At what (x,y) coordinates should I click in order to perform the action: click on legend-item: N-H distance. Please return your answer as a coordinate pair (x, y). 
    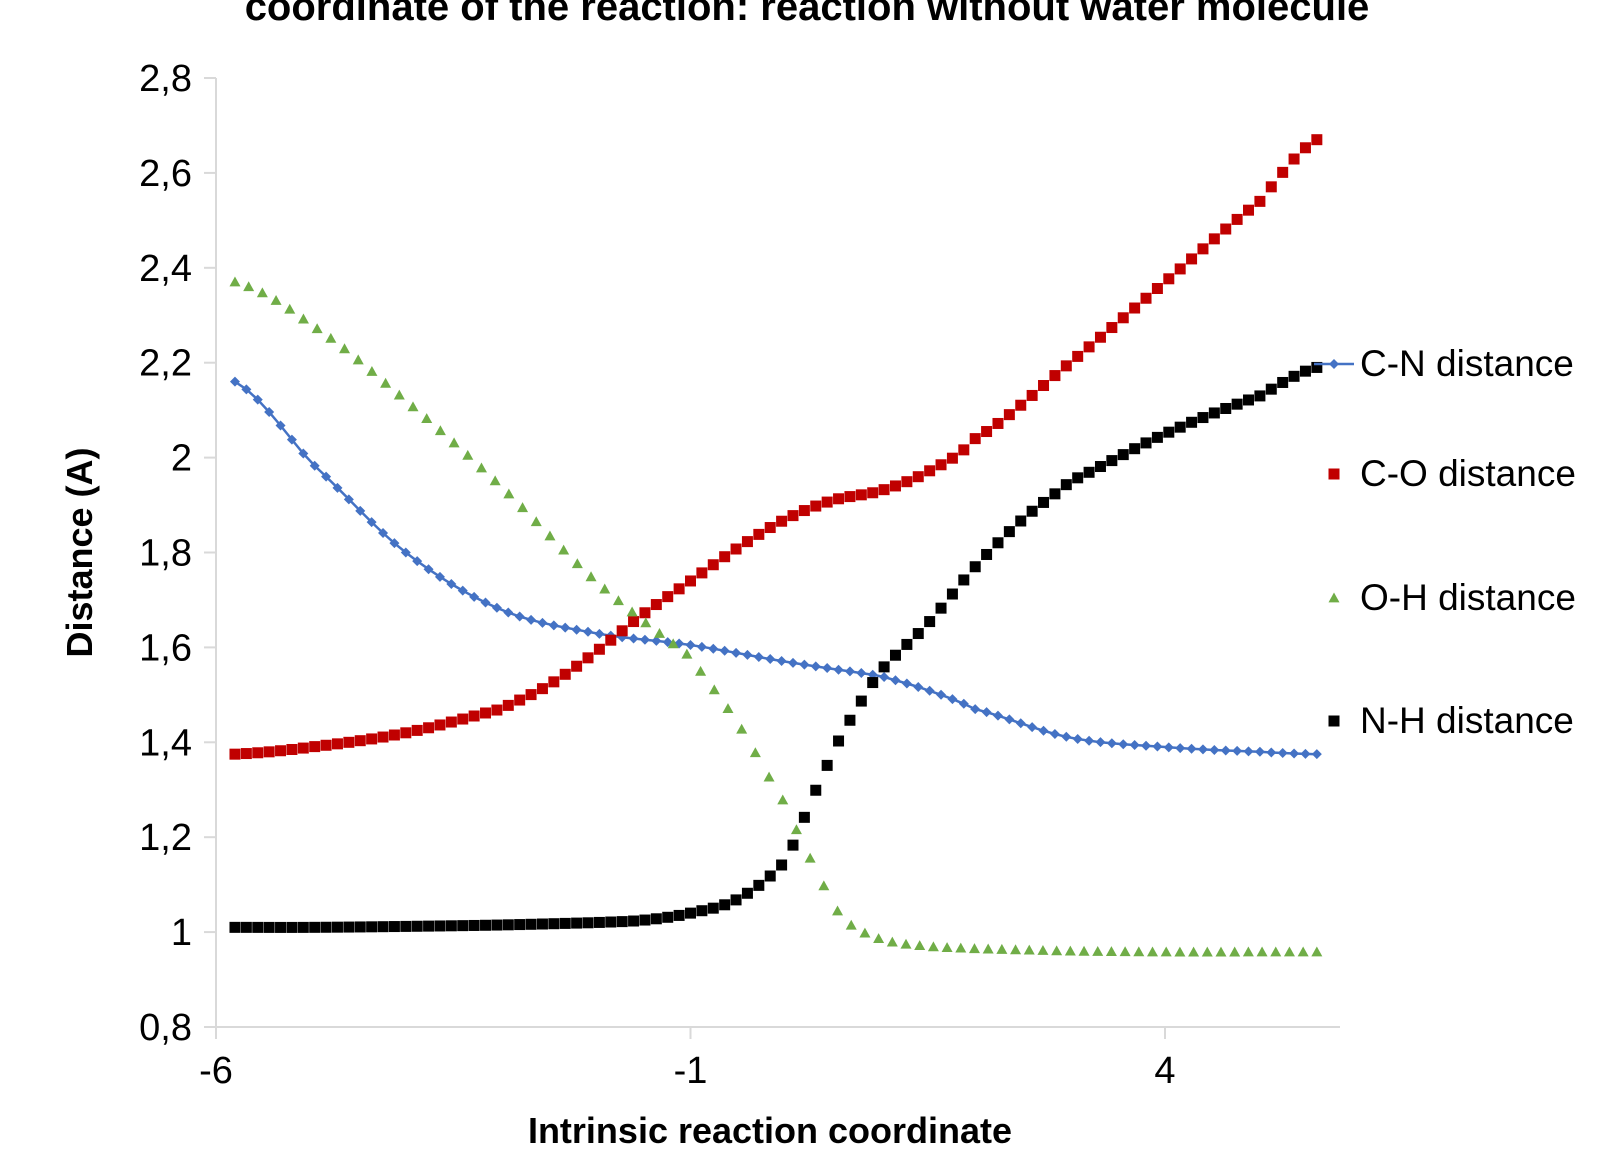
    Looking at the image, I should click on (1451, 720).